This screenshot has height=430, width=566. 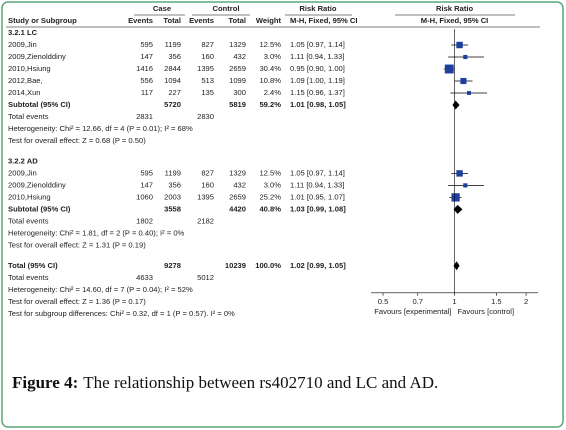 What do you see at coordinates (207, 92) in the screenshot?
I see `control-events: 135` at bounding box center [207, 92].